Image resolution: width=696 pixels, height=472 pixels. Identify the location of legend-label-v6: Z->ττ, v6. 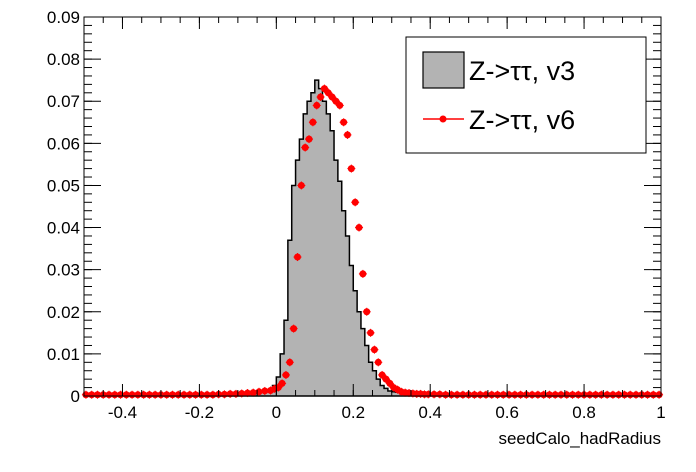
(522, 120).